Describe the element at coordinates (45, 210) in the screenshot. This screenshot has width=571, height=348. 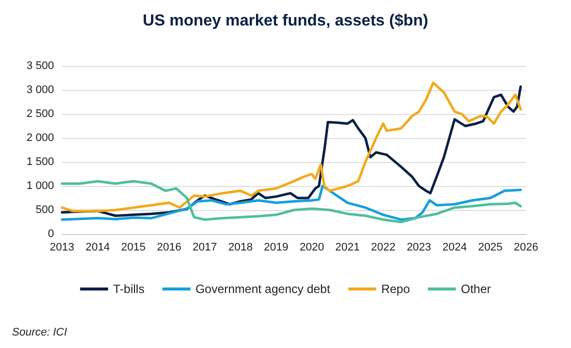
I see `y-tick-label: 500` at that location.